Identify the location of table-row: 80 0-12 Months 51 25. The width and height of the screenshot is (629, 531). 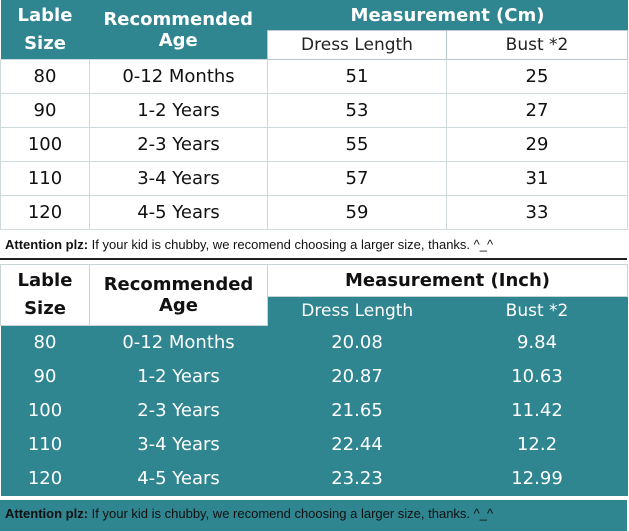
(314, 76).